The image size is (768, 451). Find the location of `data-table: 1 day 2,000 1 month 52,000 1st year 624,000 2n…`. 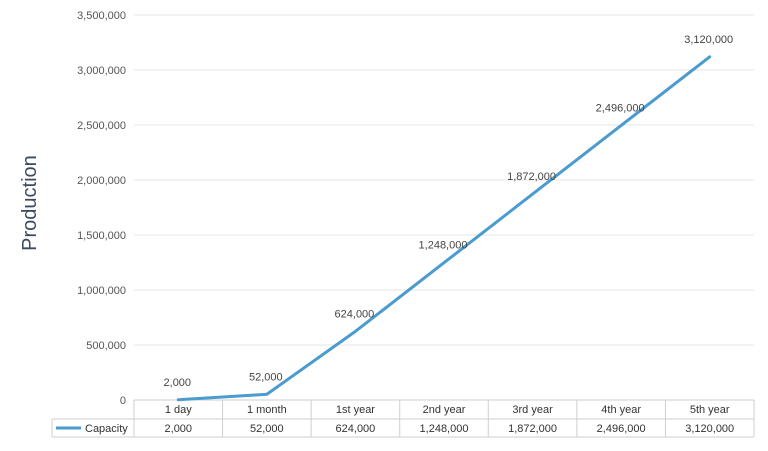

data-table: 1 day 2,000 1 month 52,000 1st year 624,000 2n… is located at coordinates (403, 418).